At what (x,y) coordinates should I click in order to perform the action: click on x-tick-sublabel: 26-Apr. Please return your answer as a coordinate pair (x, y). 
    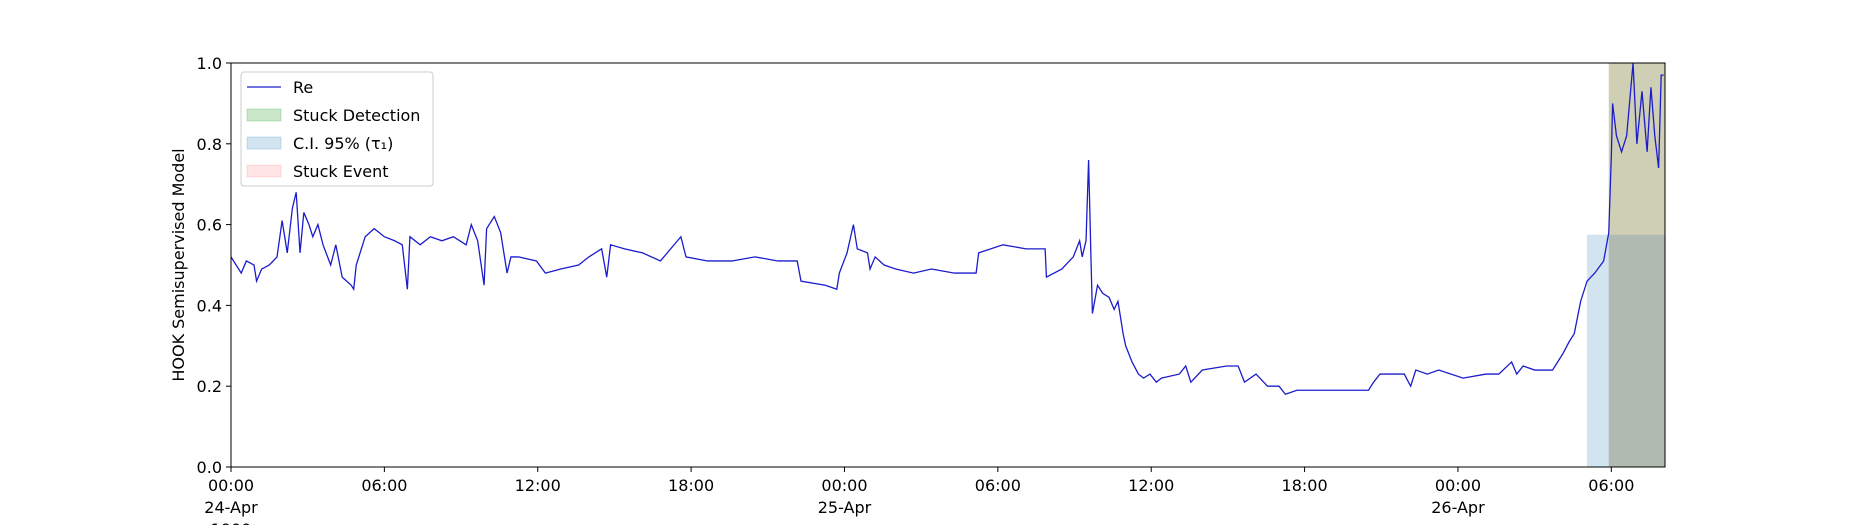
    Looking at the image, I should click on (1458, 507).